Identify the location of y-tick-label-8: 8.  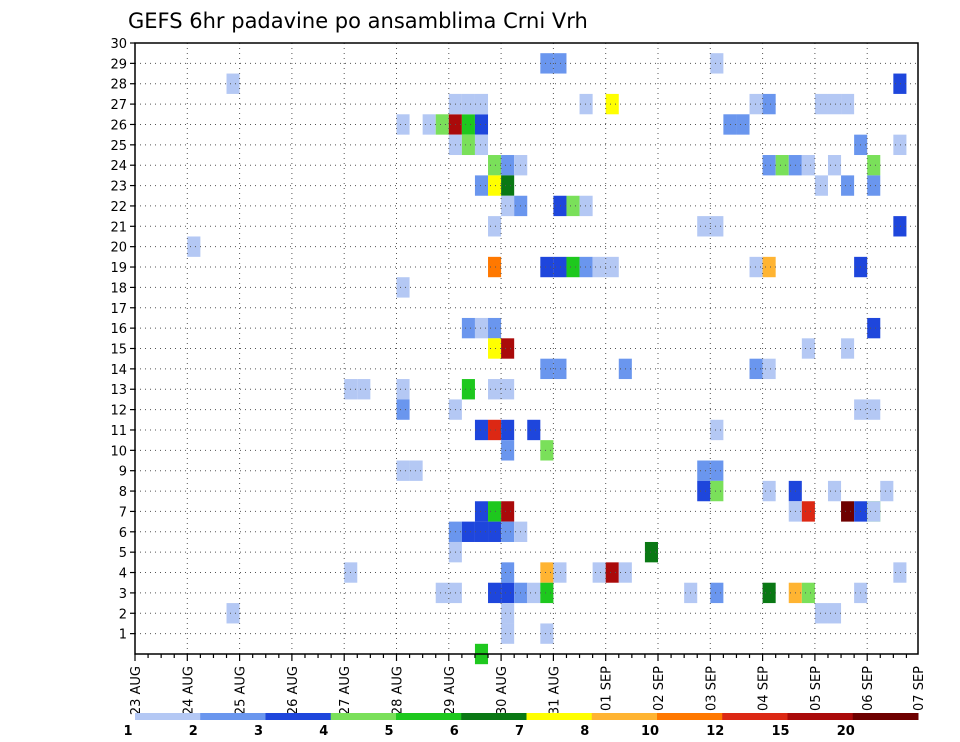
(123, 492).